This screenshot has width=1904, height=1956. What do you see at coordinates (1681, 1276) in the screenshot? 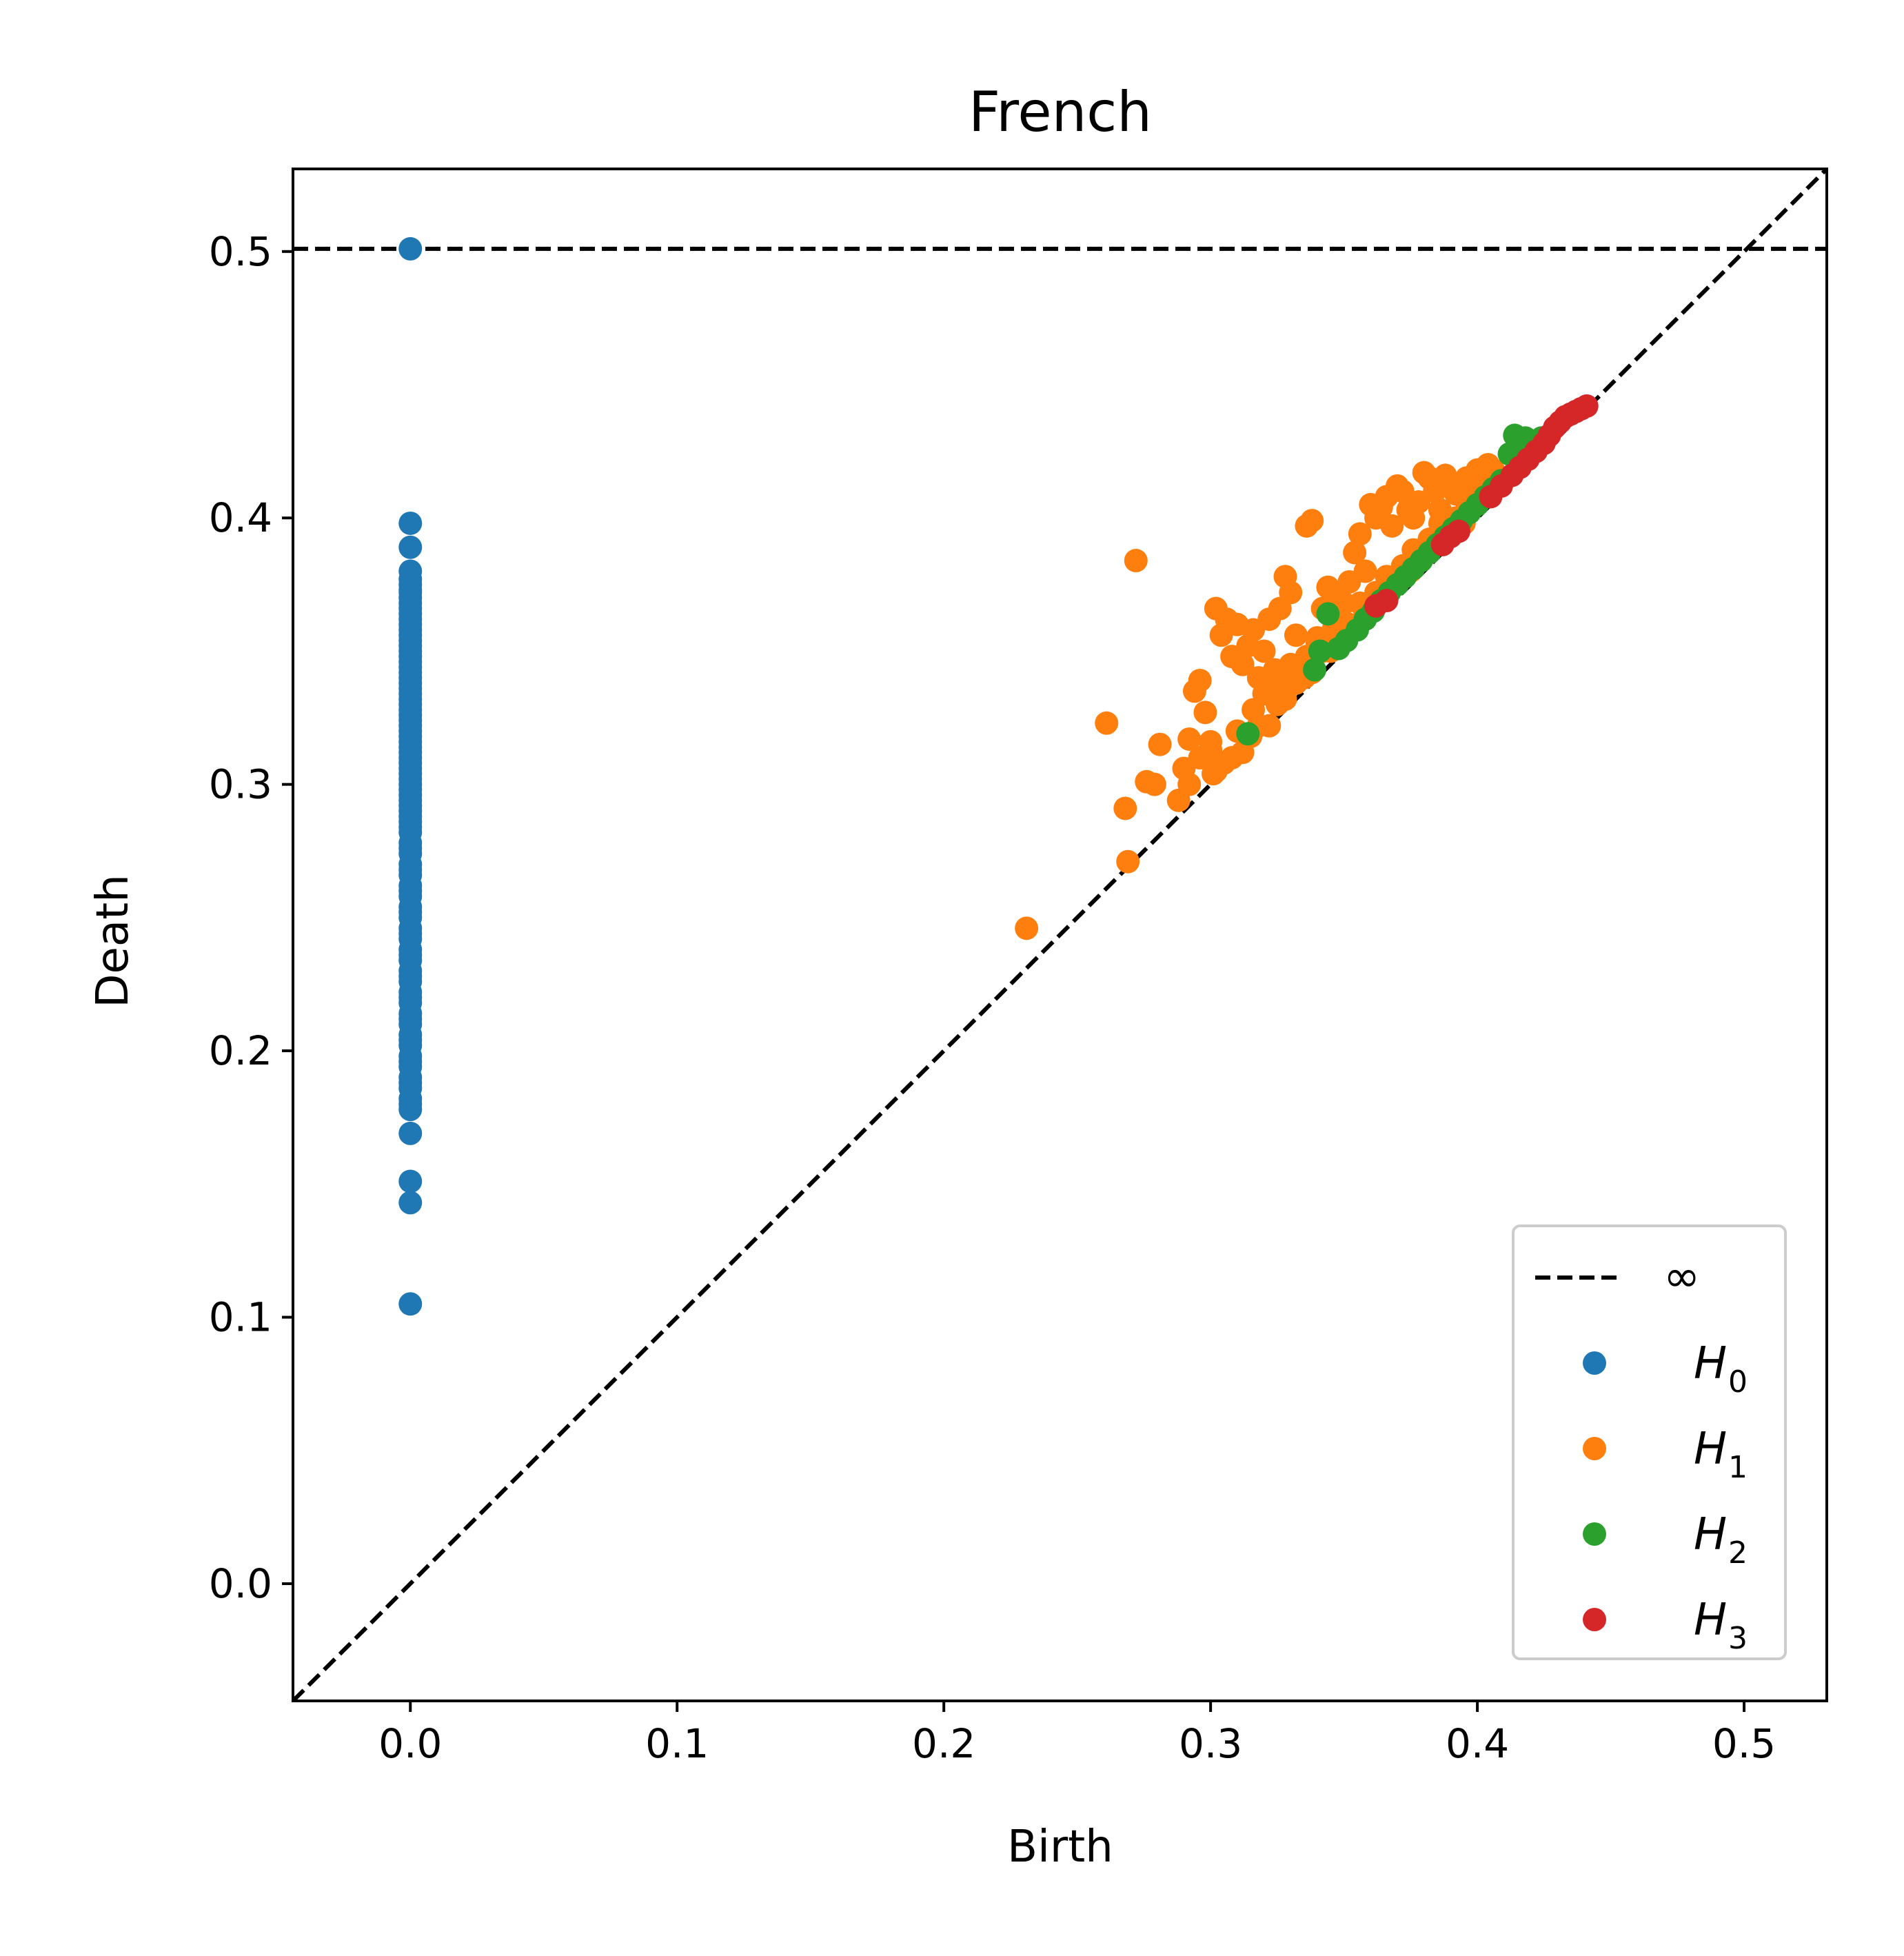
I see `legend-infinity-label: ∞` at bounding box center [1681, 1276].